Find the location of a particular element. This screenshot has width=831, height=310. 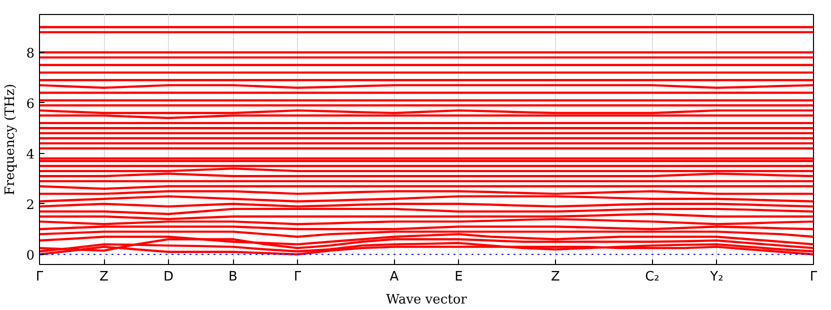

y-tick-label: 4 is located at coordinates (30, 154).